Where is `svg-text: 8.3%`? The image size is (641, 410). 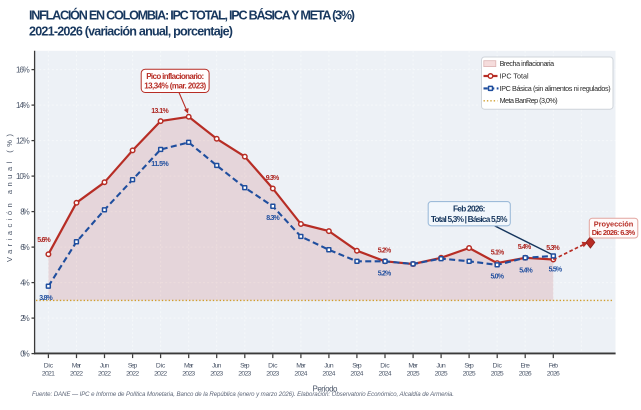 svg-text: 8.3% is located at coordinates (273, 218).